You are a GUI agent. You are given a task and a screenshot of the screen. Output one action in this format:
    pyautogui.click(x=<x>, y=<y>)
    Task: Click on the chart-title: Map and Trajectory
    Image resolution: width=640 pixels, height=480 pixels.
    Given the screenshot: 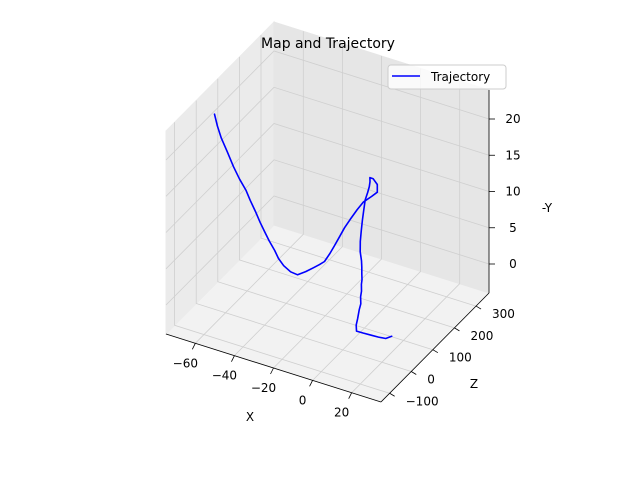 What is the action you would take?
    pyautogui.click(x=328, y=44)
    